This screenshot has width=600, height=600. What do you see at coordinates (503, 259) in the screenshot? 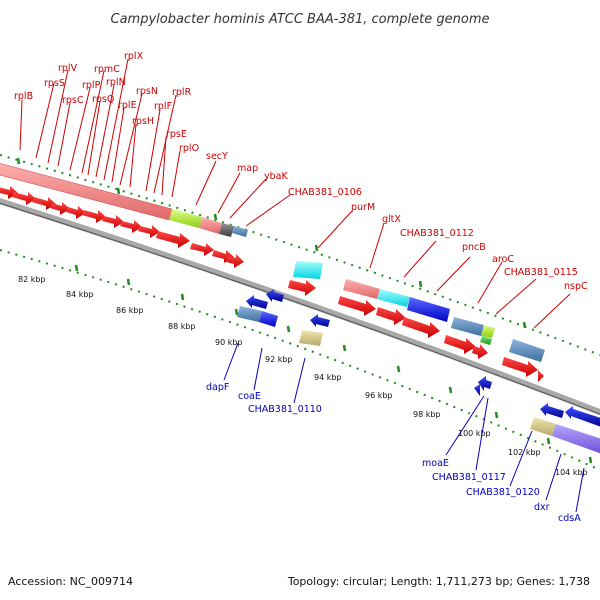
I see `gene-label: aroC` at bounding box center [503, 259].